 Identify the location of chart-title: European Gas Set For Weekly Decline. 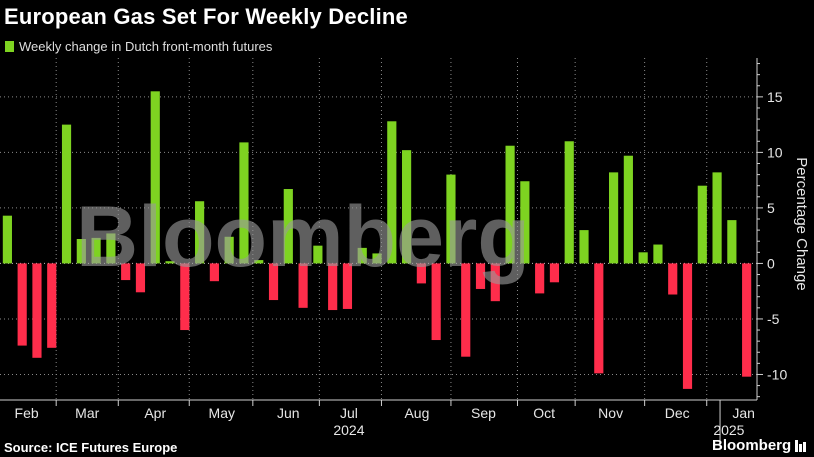
(206, 16).